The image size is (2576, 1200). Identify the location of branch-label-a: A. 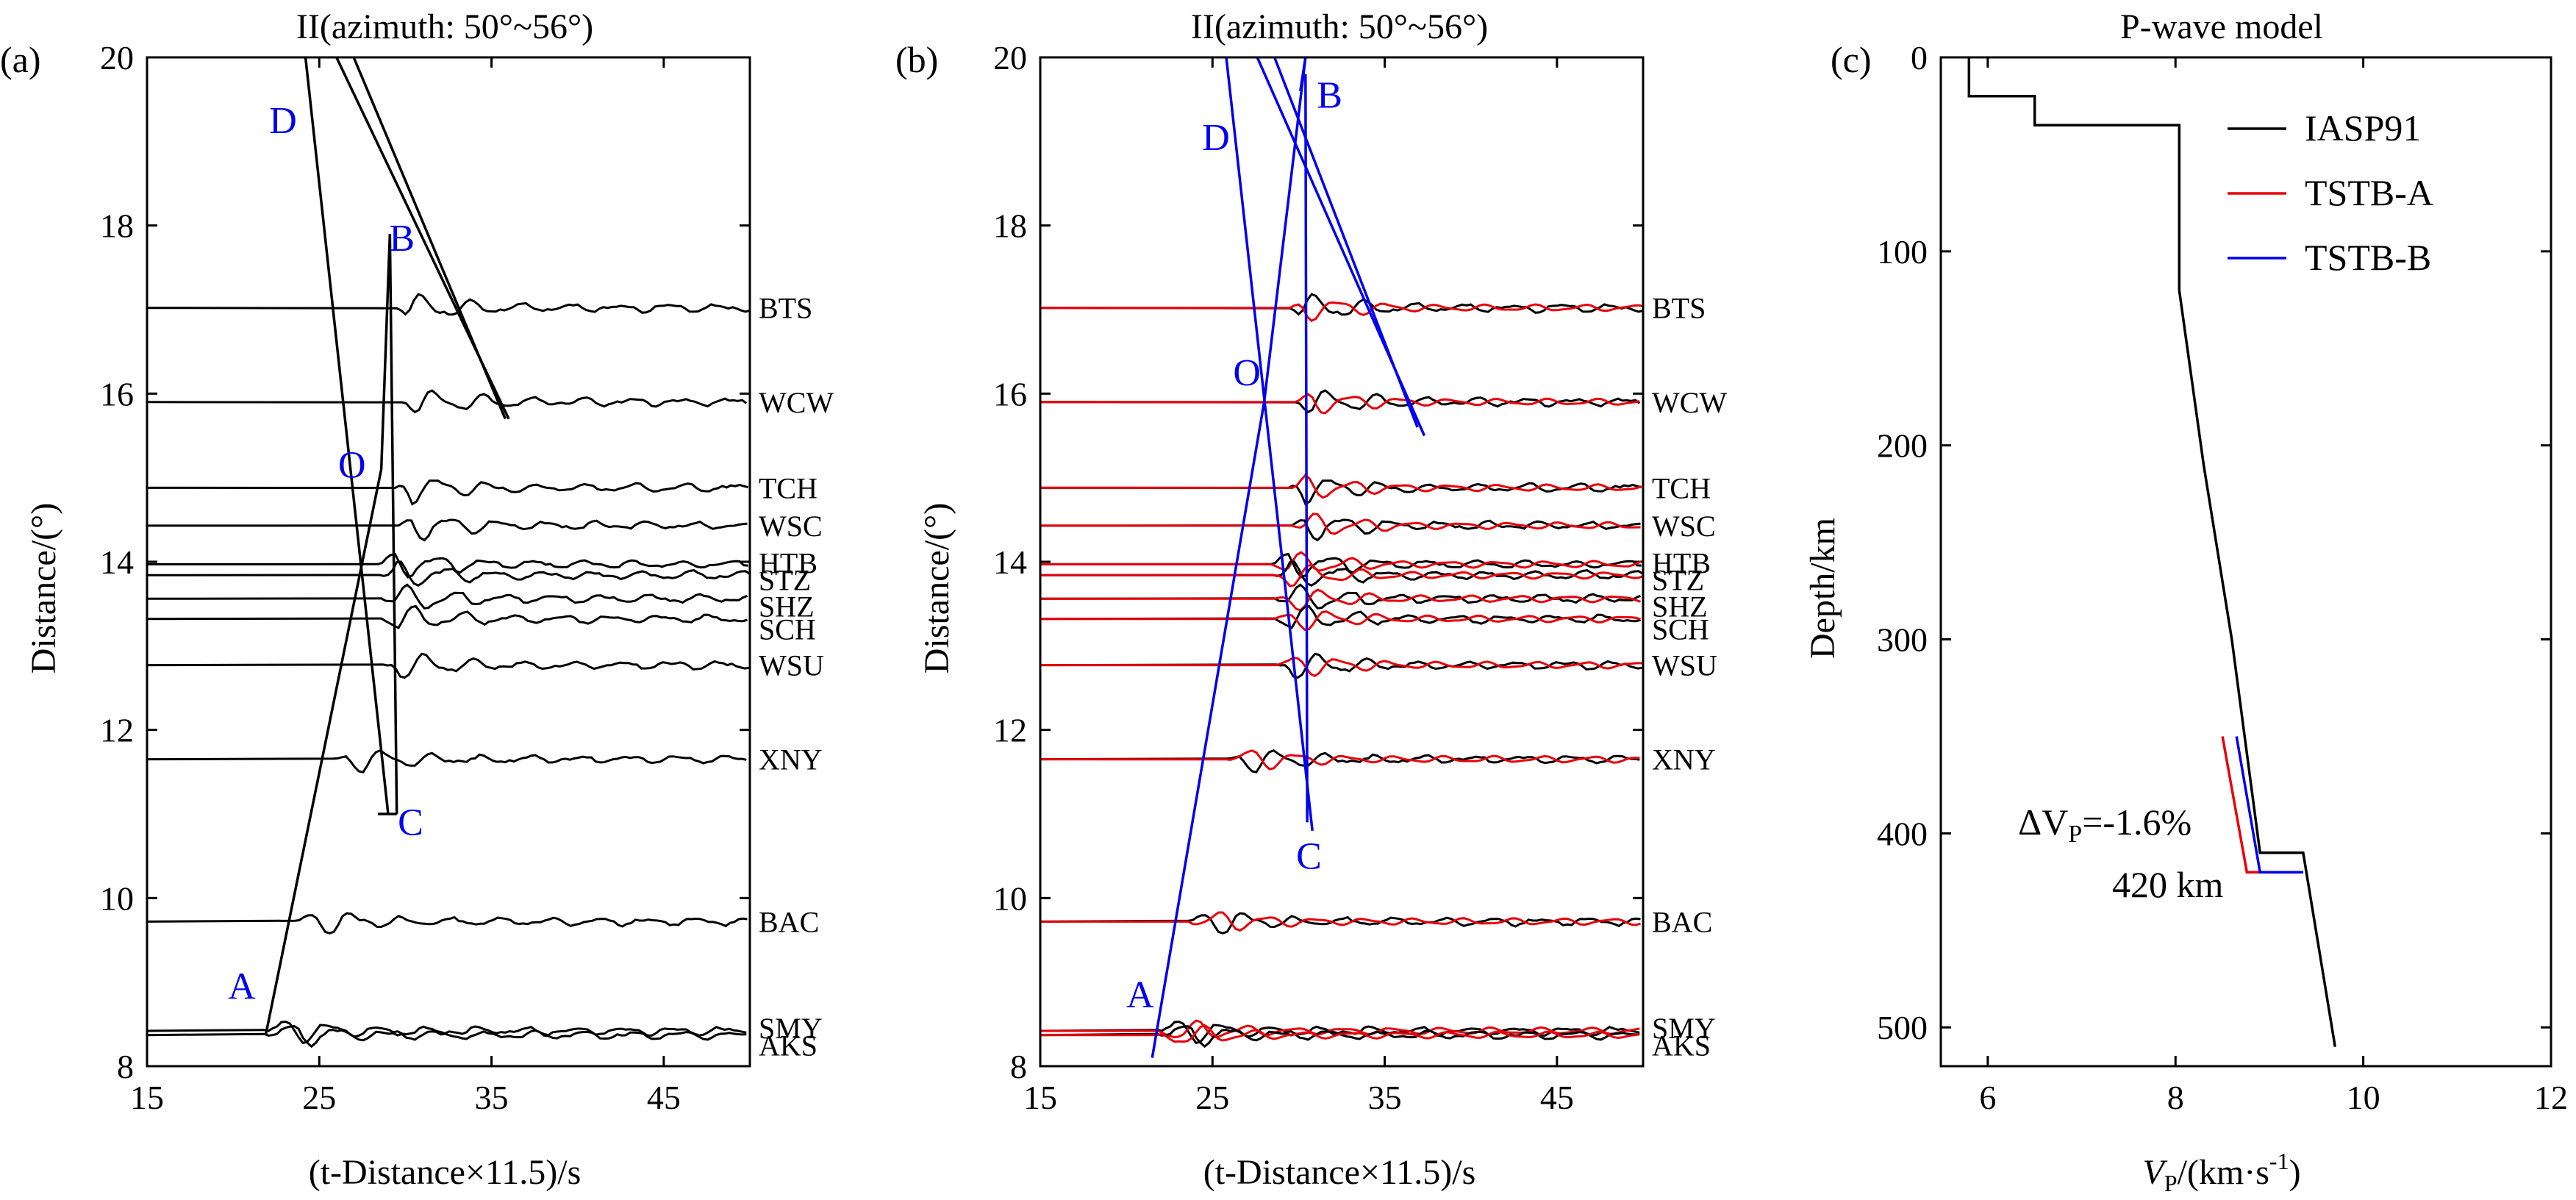
(1140, 995).